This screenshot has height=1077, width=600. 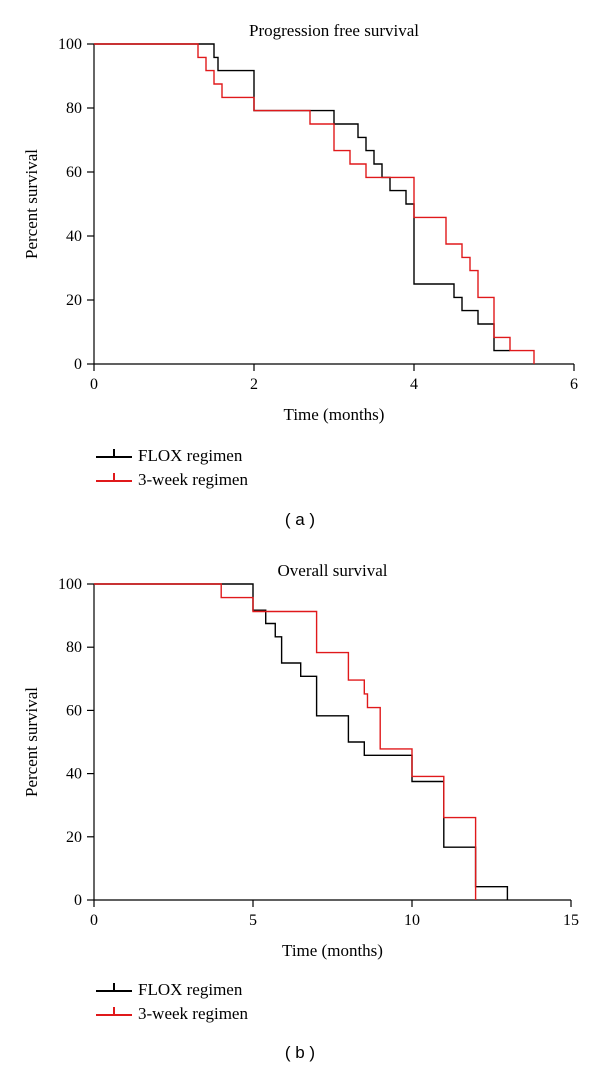 What do you see at coordinates (334, 30) in the screenshot?
I see `chart-title: Progression free survival` at bounding box center [334, 30].